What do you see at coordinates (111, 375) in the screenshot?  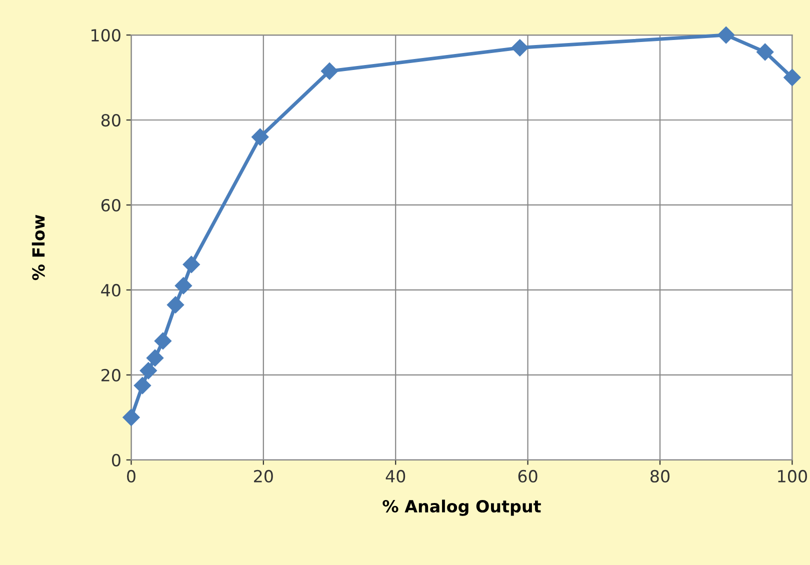 I see `y-tick-label: 20` at bounding box center [111, 375].